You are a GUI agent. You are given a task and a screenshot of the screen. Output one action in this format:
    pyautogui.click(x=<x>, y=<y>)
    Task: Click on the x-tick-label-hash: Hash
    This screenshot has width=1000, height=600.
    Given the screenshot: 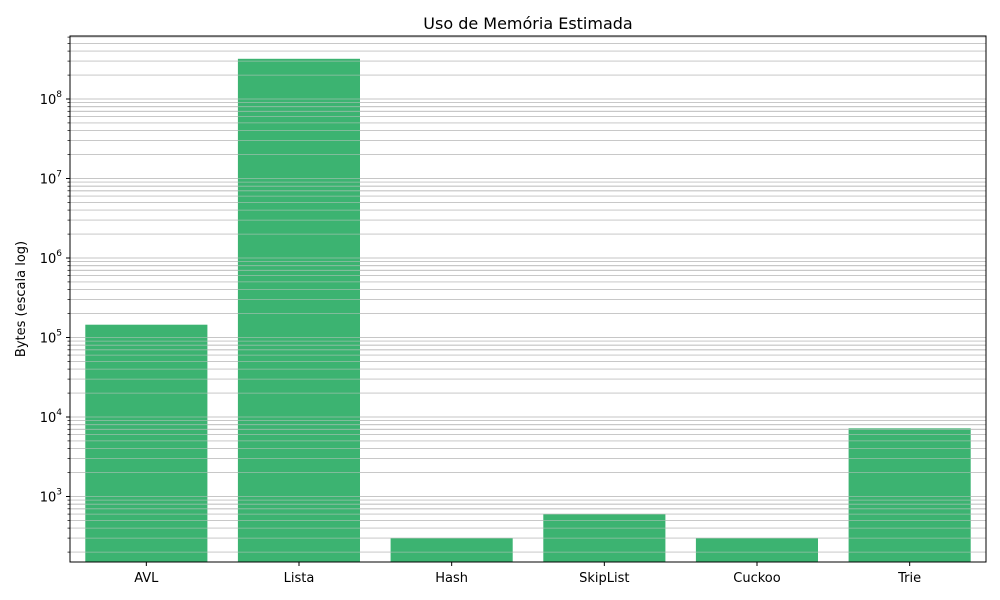 What is the action you would take?
    pyautogui.click(x=451, y=578)
    